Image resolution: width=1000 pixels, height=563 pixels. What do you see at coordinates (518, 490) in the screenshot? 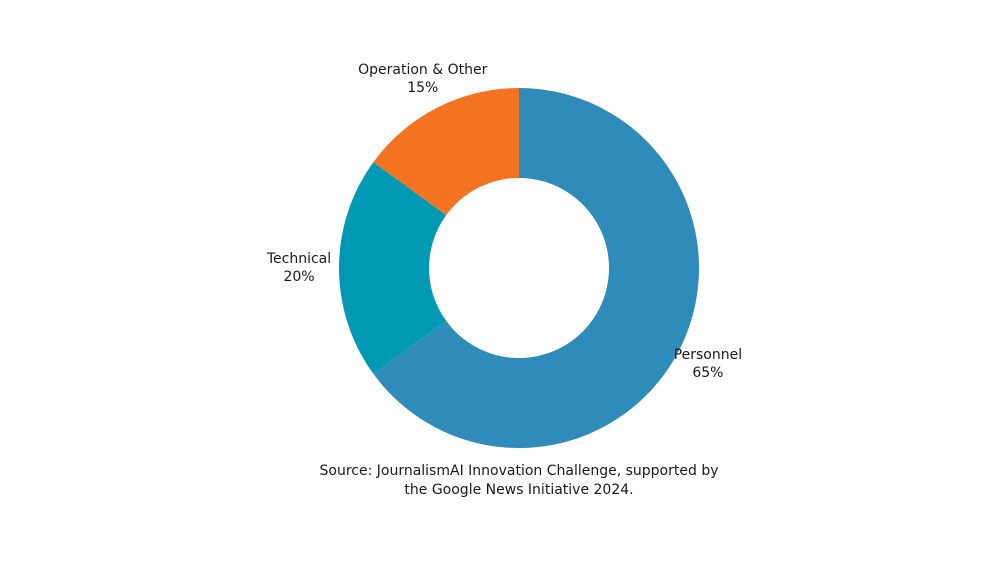
I see `source-line: the Google News Initiative 2024.` at bounding box center [518, 490].